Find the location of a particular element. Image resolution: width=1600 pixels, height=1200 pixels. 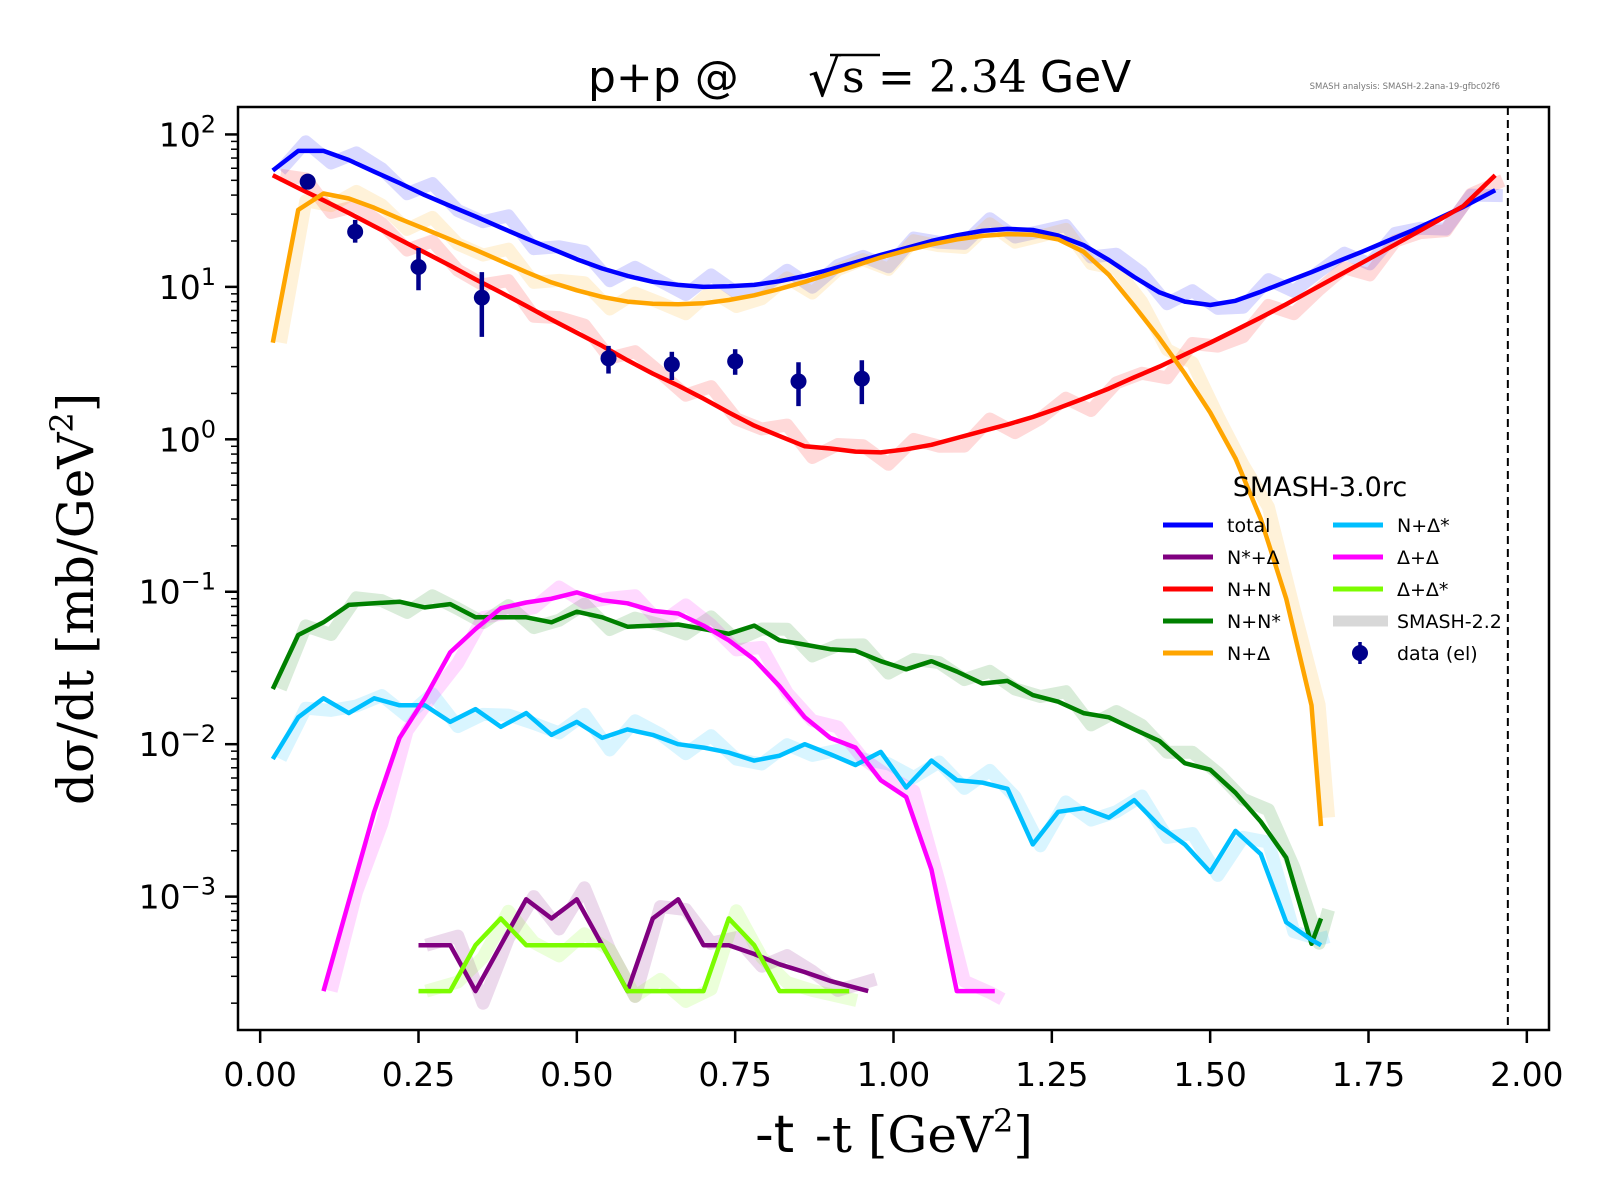

data-points is located at coordinates (584, 290).